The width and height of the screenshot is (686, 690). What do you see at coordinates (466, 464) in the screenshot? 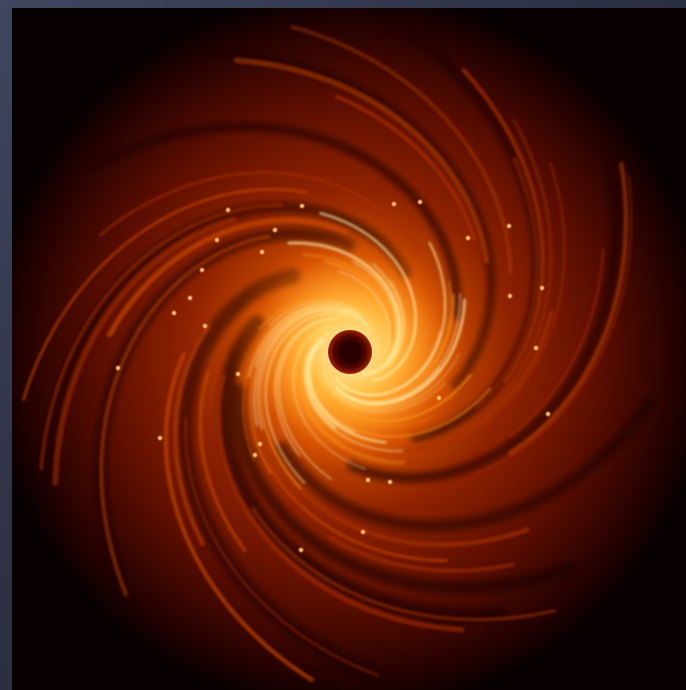
I see `dark-lane` at bounding box center [466, 464].